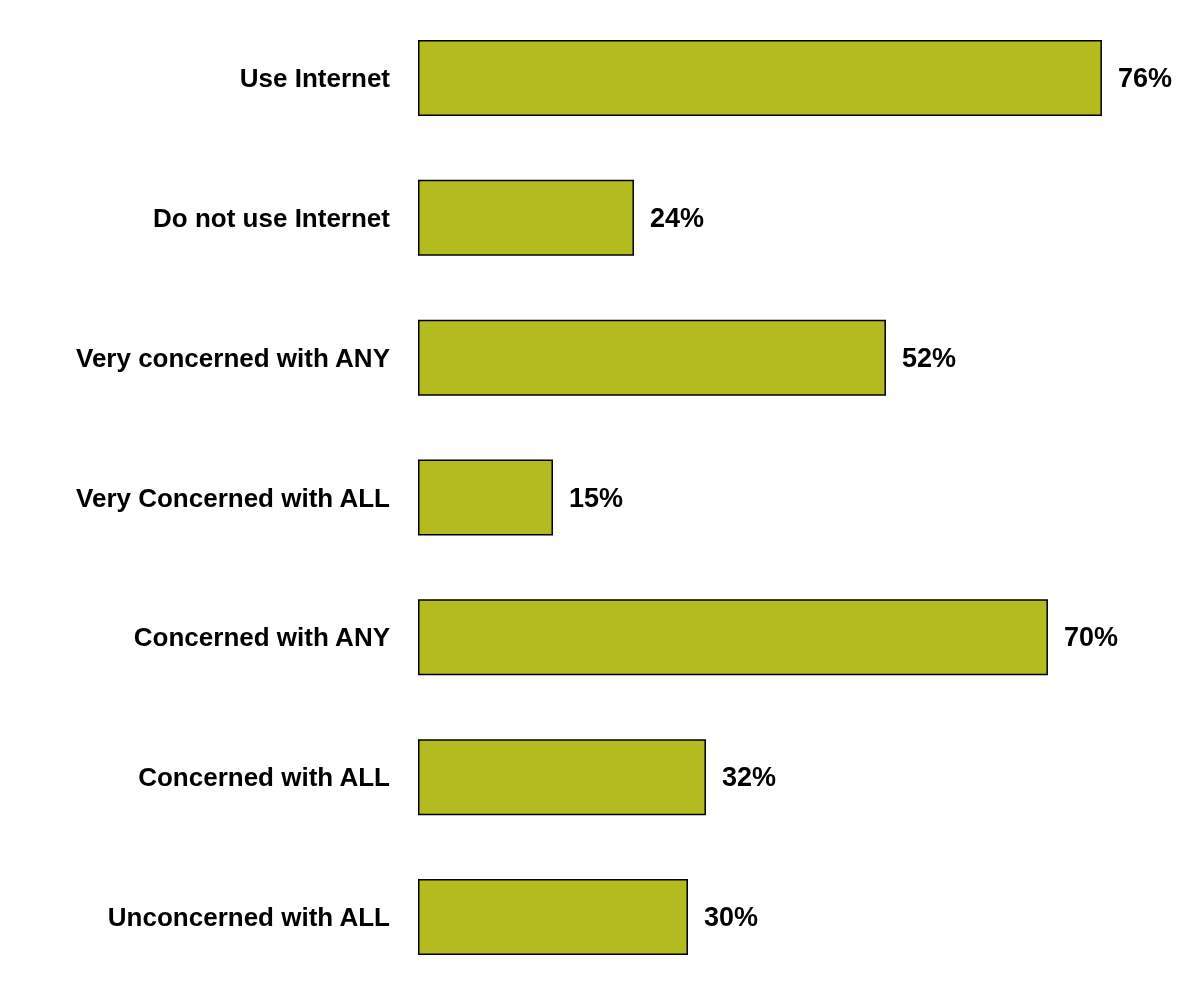  Describe the element at coordinates (232, 357) in the screenshot. I see `y-tick-label: Very concerned with ANY` at that location.